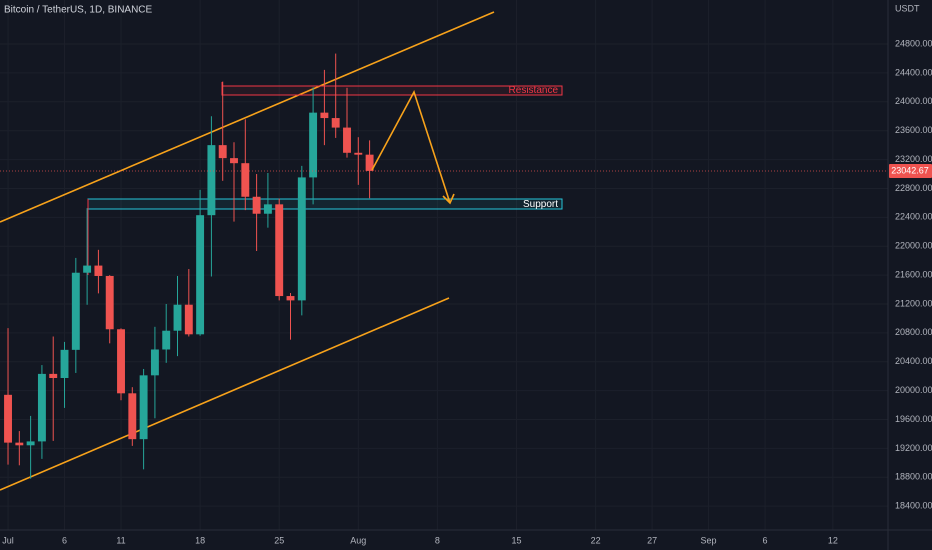  I want to click on y-tick-label: 24800.00, so click(913, 43).